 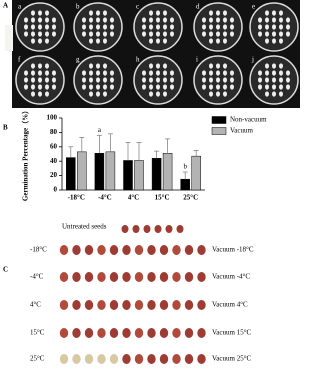 I want to click on dish-label: i, so click(x=197, y=60).